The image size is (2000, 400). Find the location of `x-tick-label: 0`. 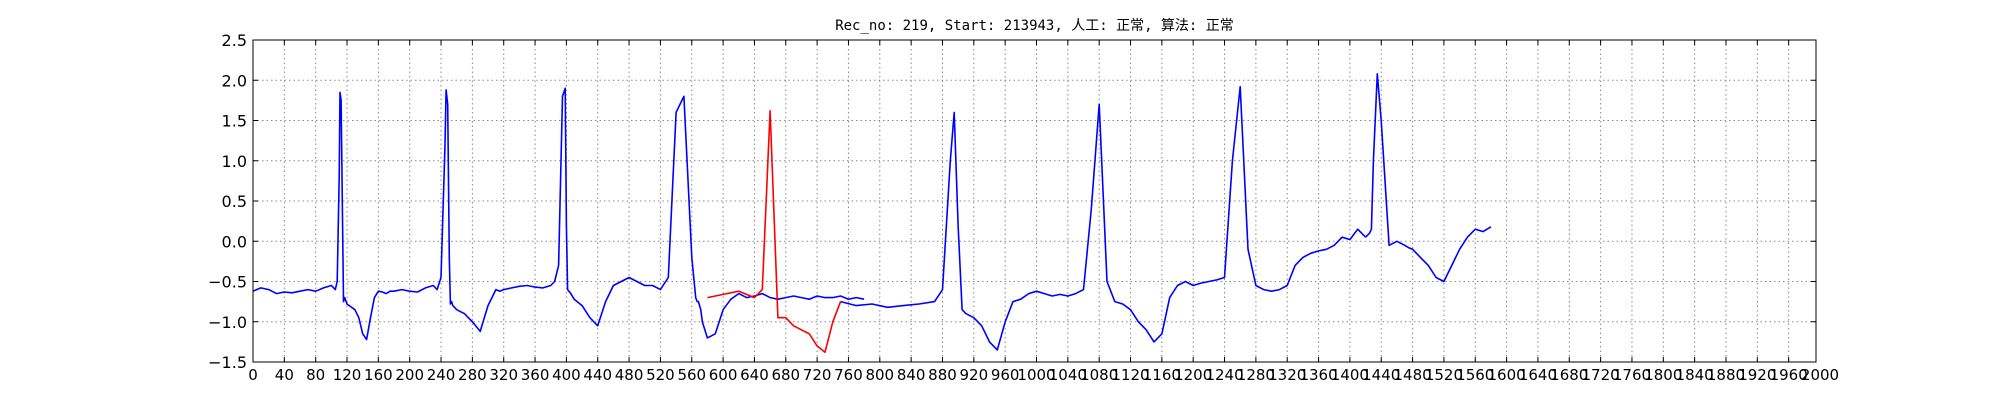

x-tick-label: 0 is located at coordinates (253, 375).